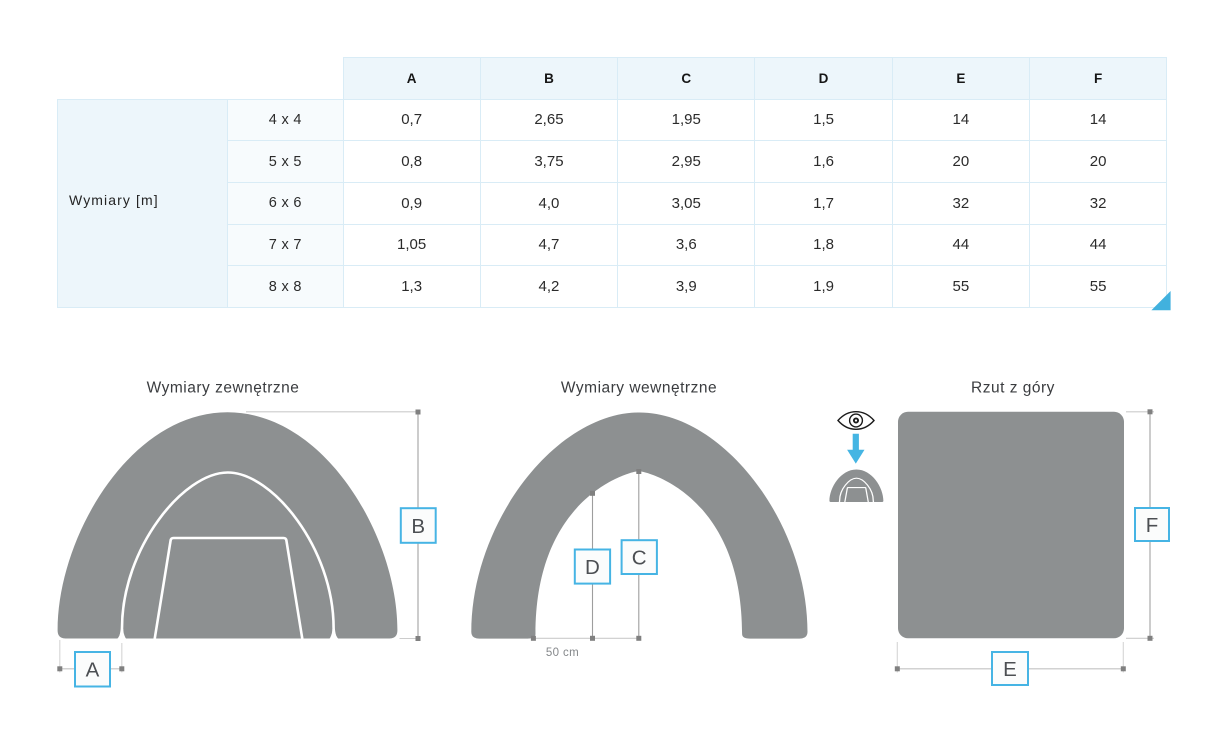 The image size is (1229, 744). Describe the element at coordinates (1013, 388) in the screenshot. I see `svg-text: Rzut z góry` at that location.